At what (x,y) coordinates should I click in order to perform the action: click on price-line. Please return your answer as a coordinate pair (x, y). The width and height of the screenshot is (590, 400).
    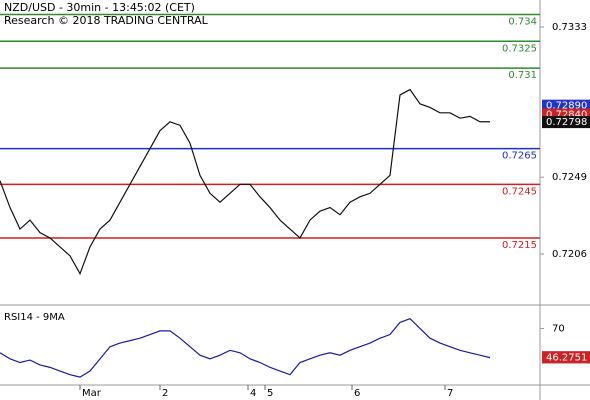
    Looking at the image, I should click on (245, 348).